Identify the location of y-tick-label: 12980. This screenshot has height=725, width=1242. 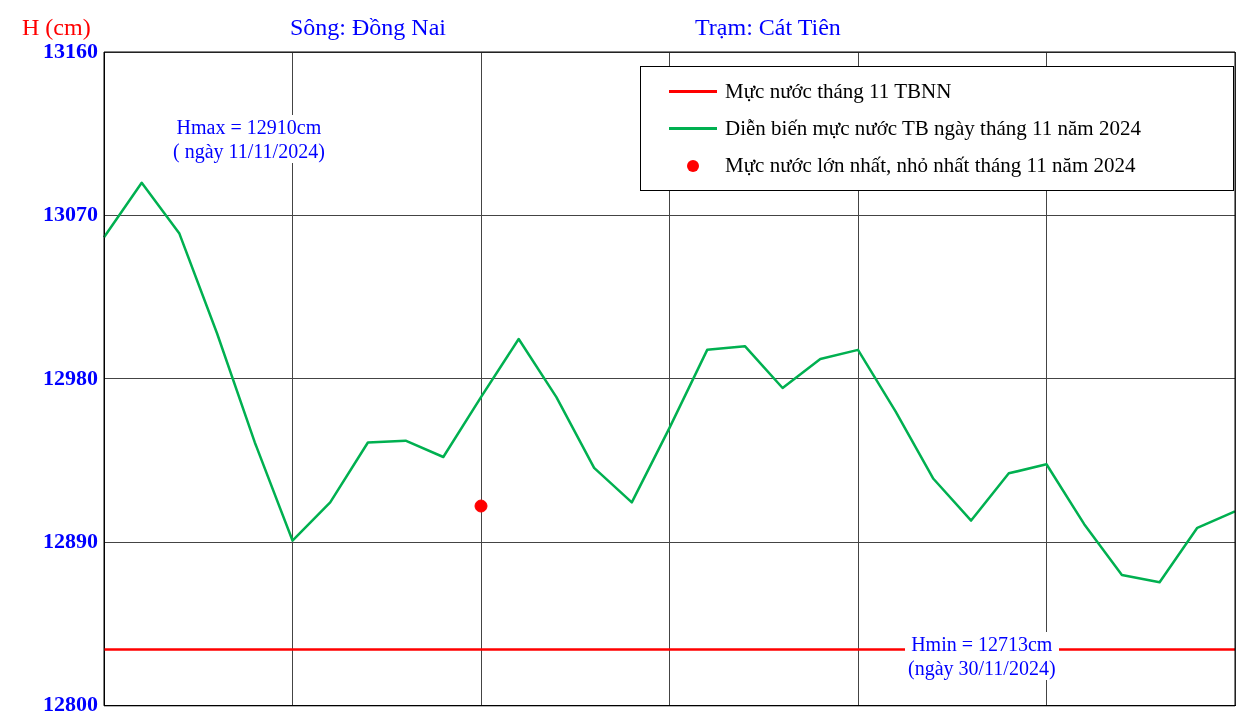
(70, 377).